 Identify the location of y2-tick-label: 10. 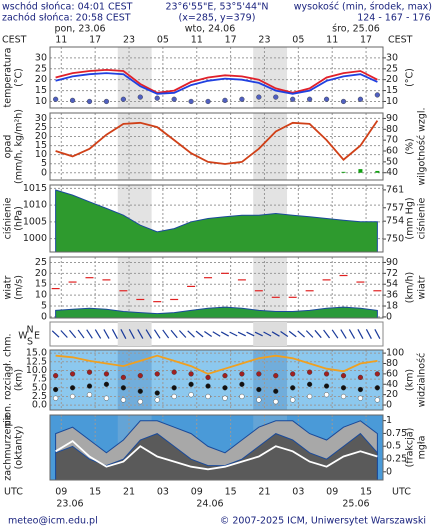
(392, 101).